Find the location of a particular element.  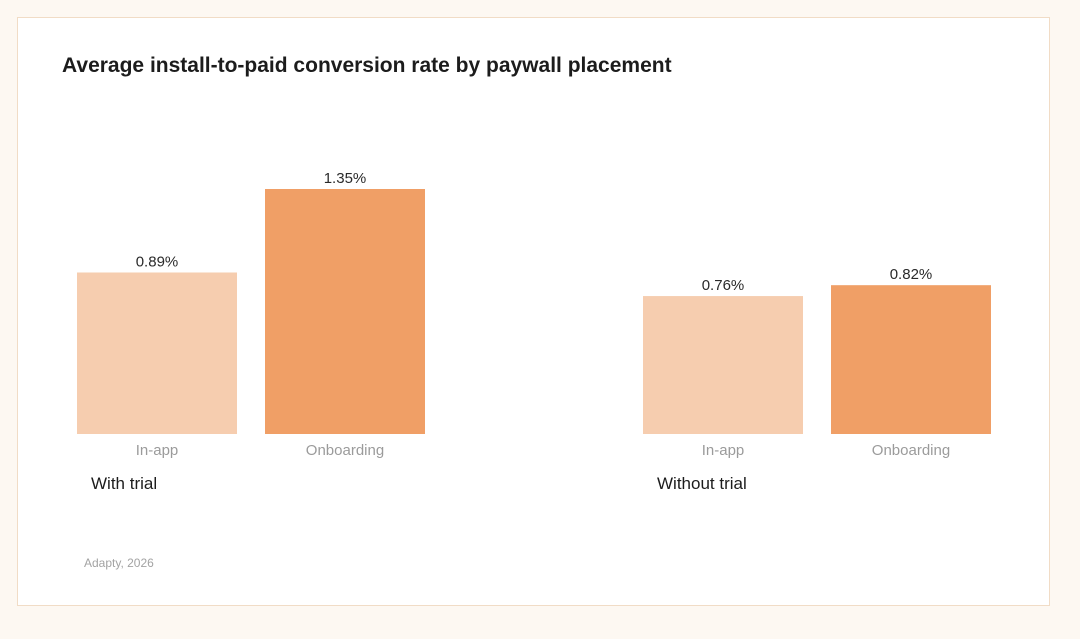

bar-without-trial-onboarding is located at coordinates (911, 359).